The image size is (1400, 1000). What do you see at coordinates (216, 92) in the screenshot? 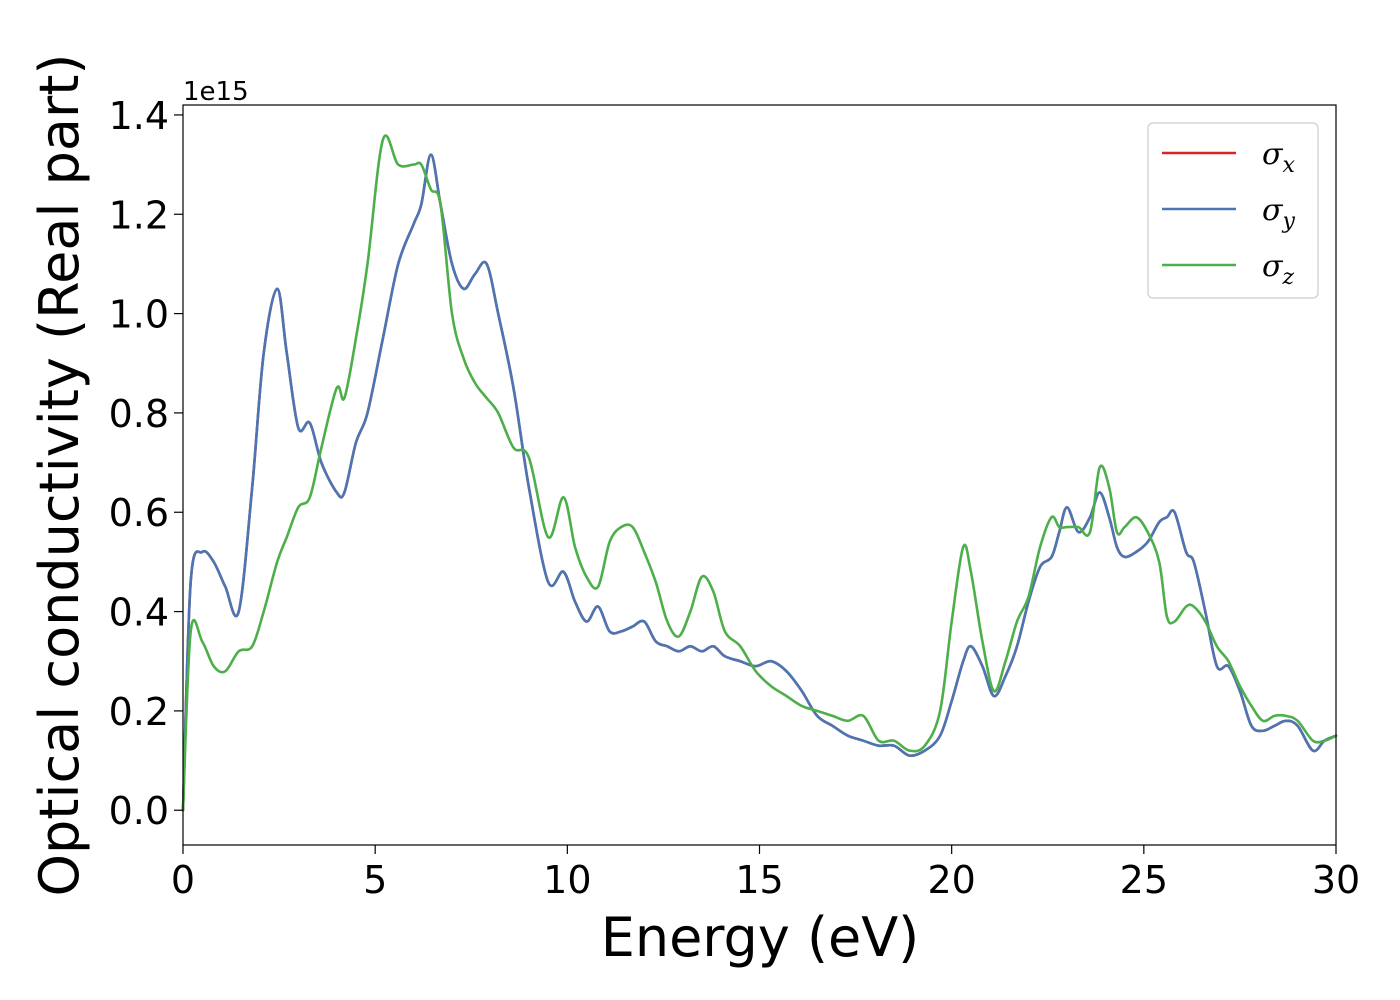
I see `y-axis-offset-label: 1e15` at bounding box center [216, 92].